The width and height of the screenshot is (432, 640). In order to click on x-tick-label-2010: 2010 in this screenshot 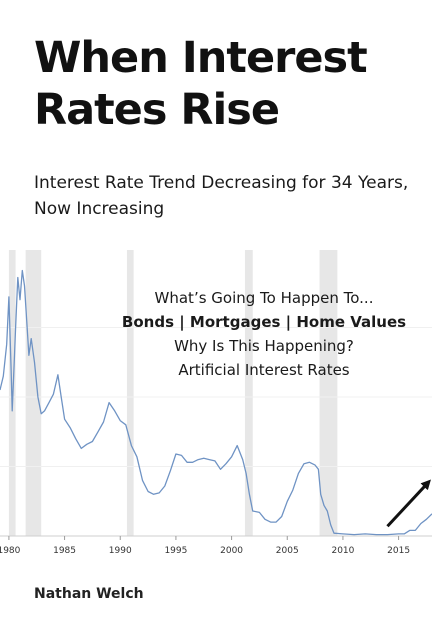, I will do `click(342, 551)`.